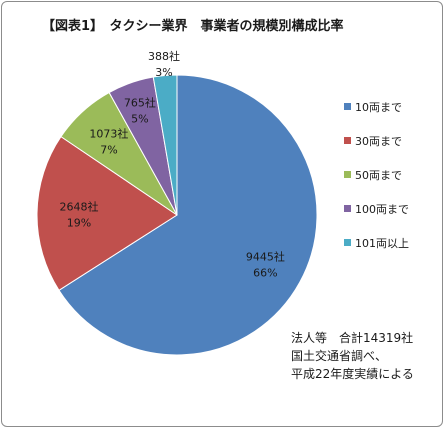 This screenshot has width=446, height=430. I want to click on data-label-count-10: 9445社, so click(265, 256).